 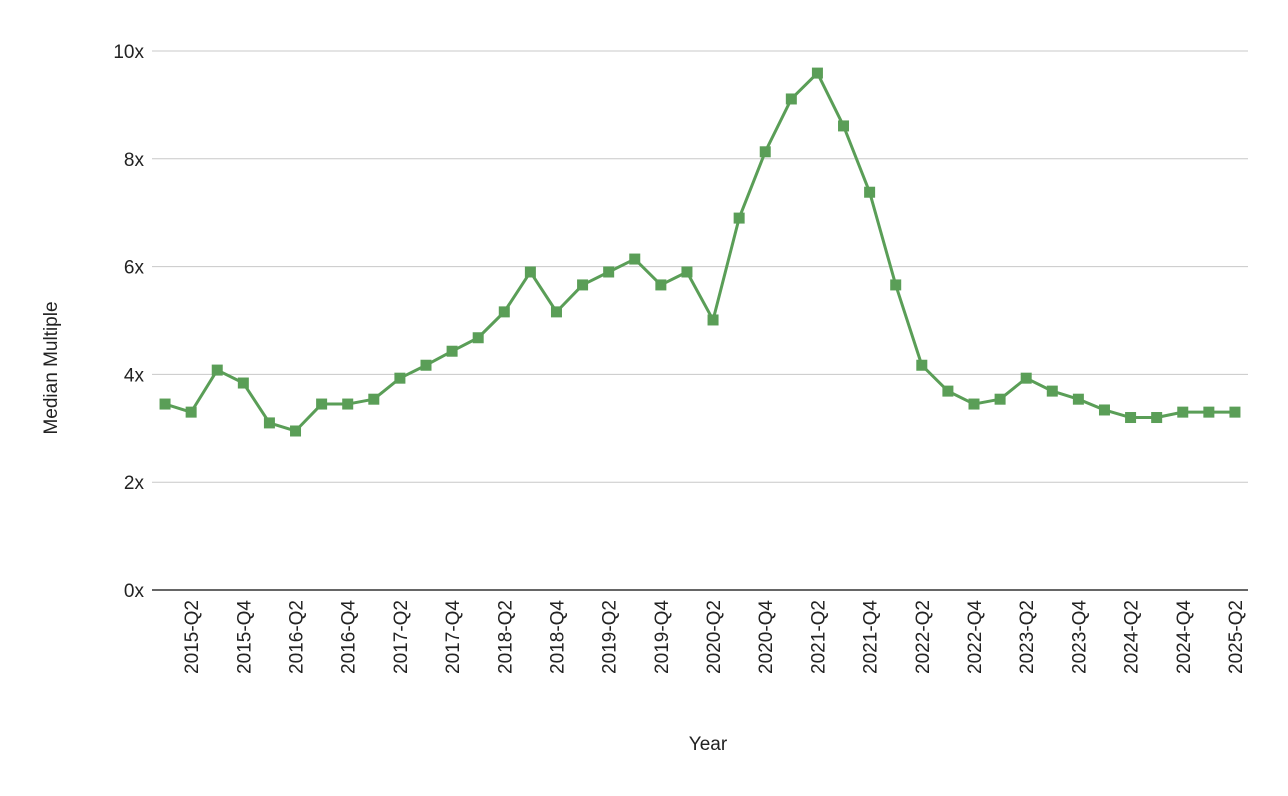 What do you see at coordinates (128, 52) in the screenshot?
I see `y-tick-label: 10x` at bounding box center [128, 52].